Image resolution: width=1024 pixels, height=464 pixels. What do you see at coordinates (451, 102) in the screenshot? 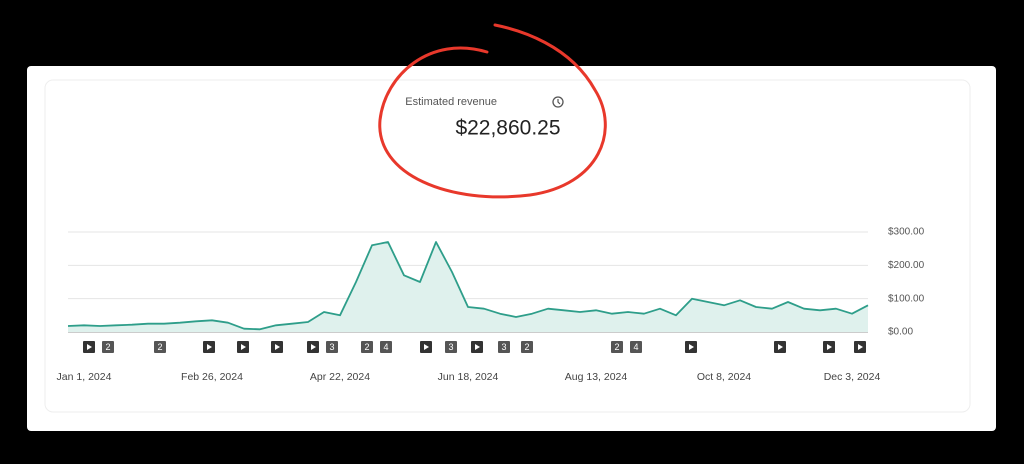
I see `metric-title: Estimated revenue` at bounding box center [451, 102].